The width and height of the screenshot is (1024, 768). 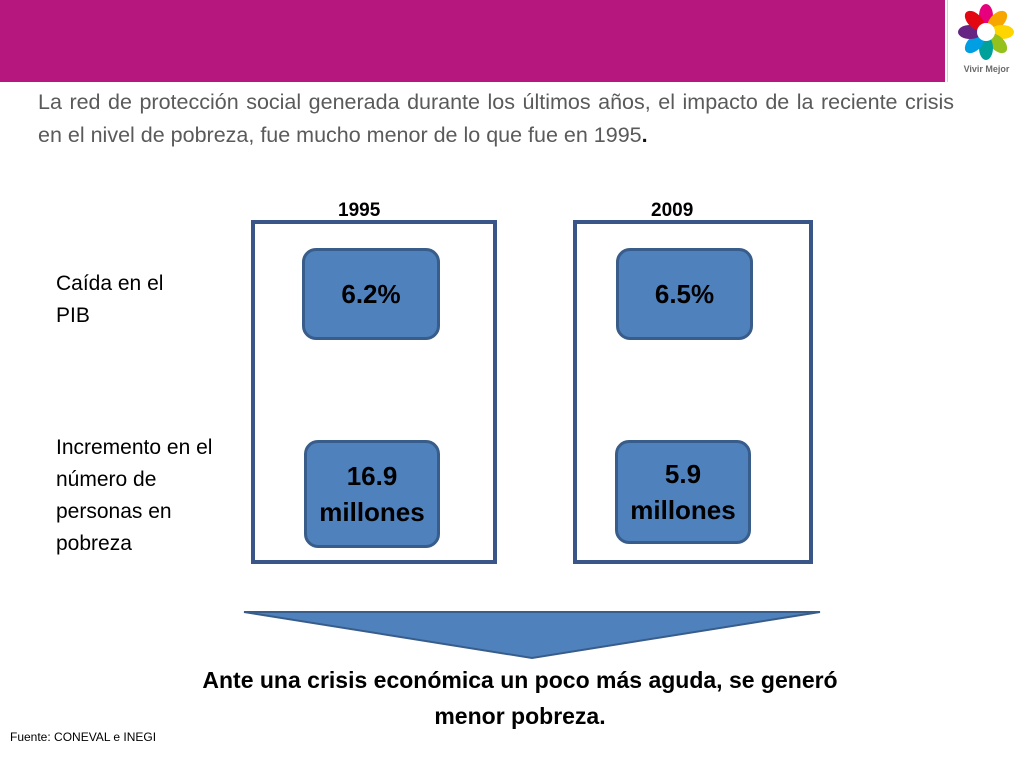 I want to click on header-bar, so click(x=472, y=41).